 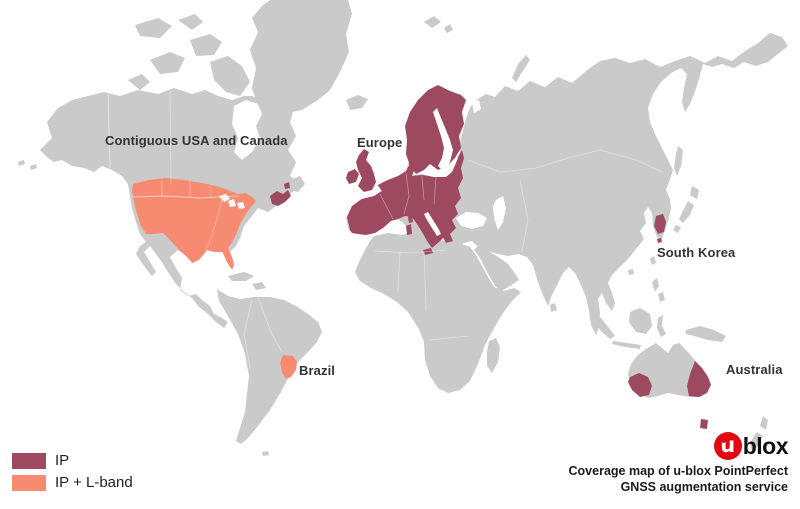 What do you see at coordinates (438, 312) in the screenshot?
I see `landmass-africa` at bounding box center [438, 312].